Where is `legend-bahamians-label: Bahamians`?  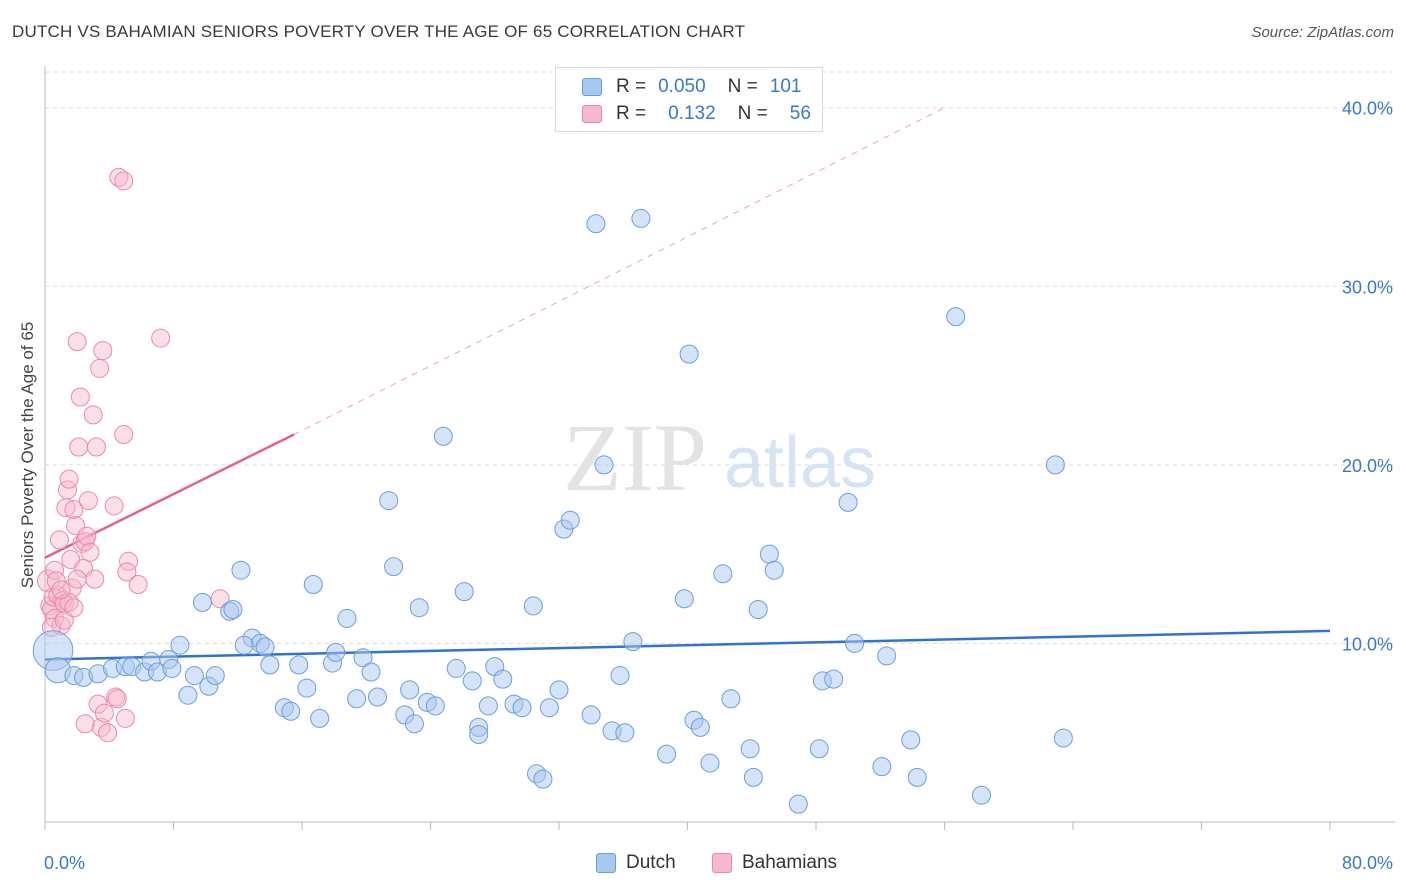
legend-bahamians-label: Bahamians is located at coordinates (790, 862).